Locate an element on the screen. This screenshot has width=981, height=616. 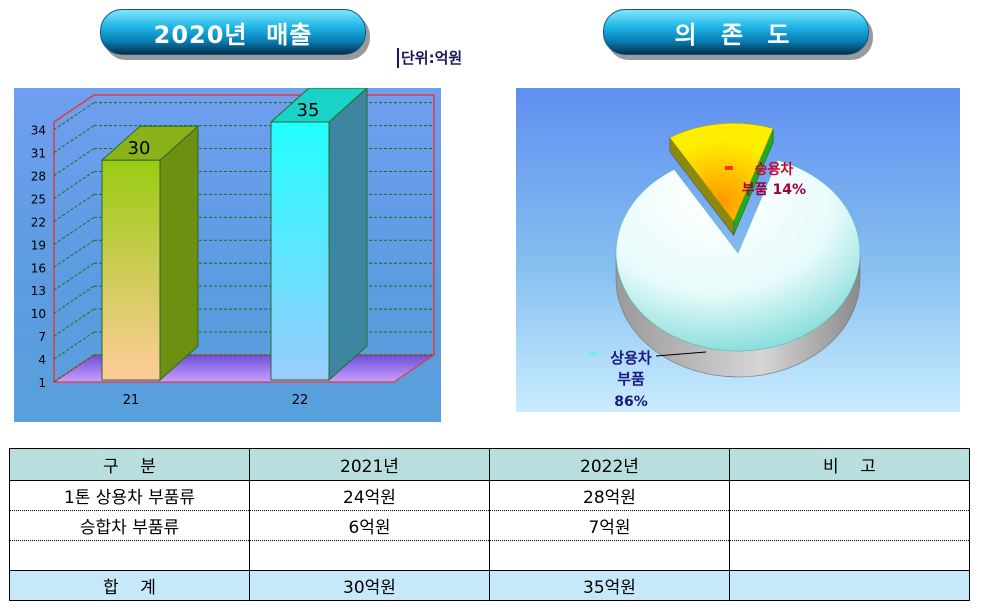
y-tick-label: 10 is located at coordinates (38, 314).